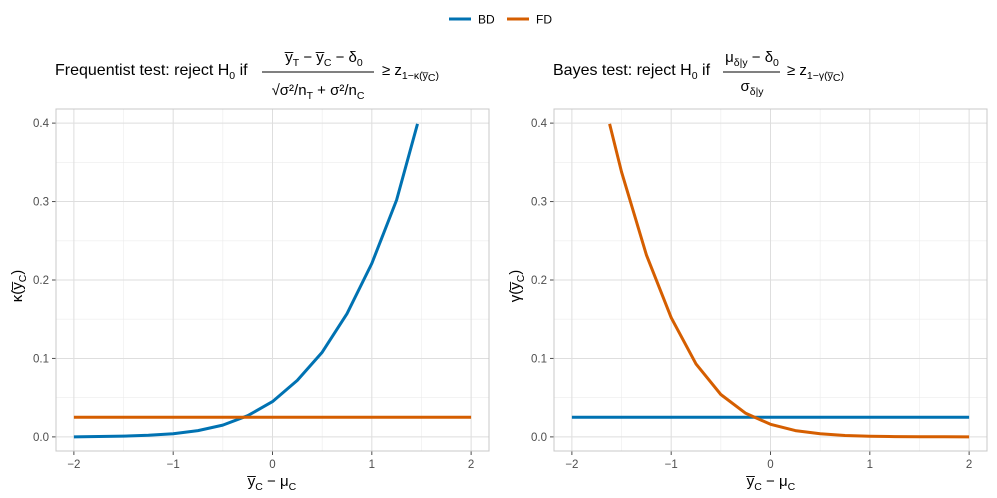  Describe the element at coordinates (752, 88) in the screenshot. I see `panel-2-fraction-denominator: σδ|y` at that location.